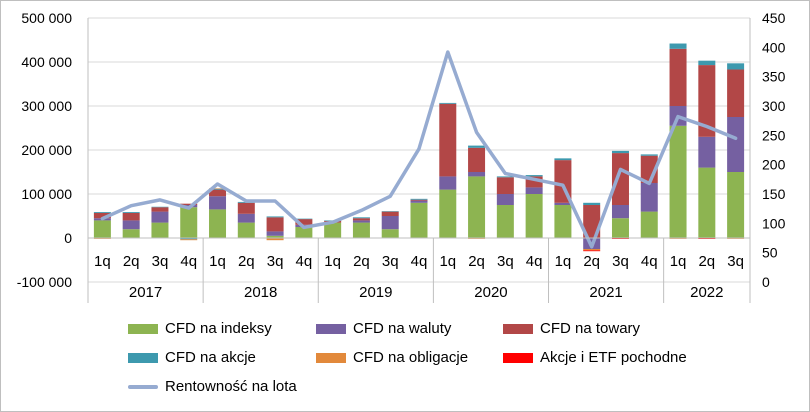 The image size is (810, 412). I want to click on legend-label-cfd-towary: CFD na towary, so click(590, 328).